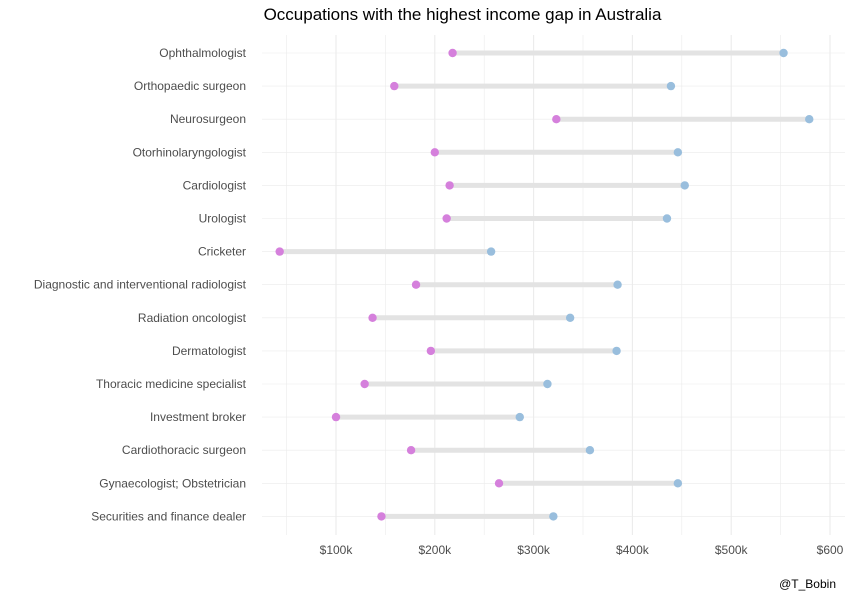 The width and height of the screenshot is (845, 600). I want to click on x-tick-label: $600, so click(830, 550).